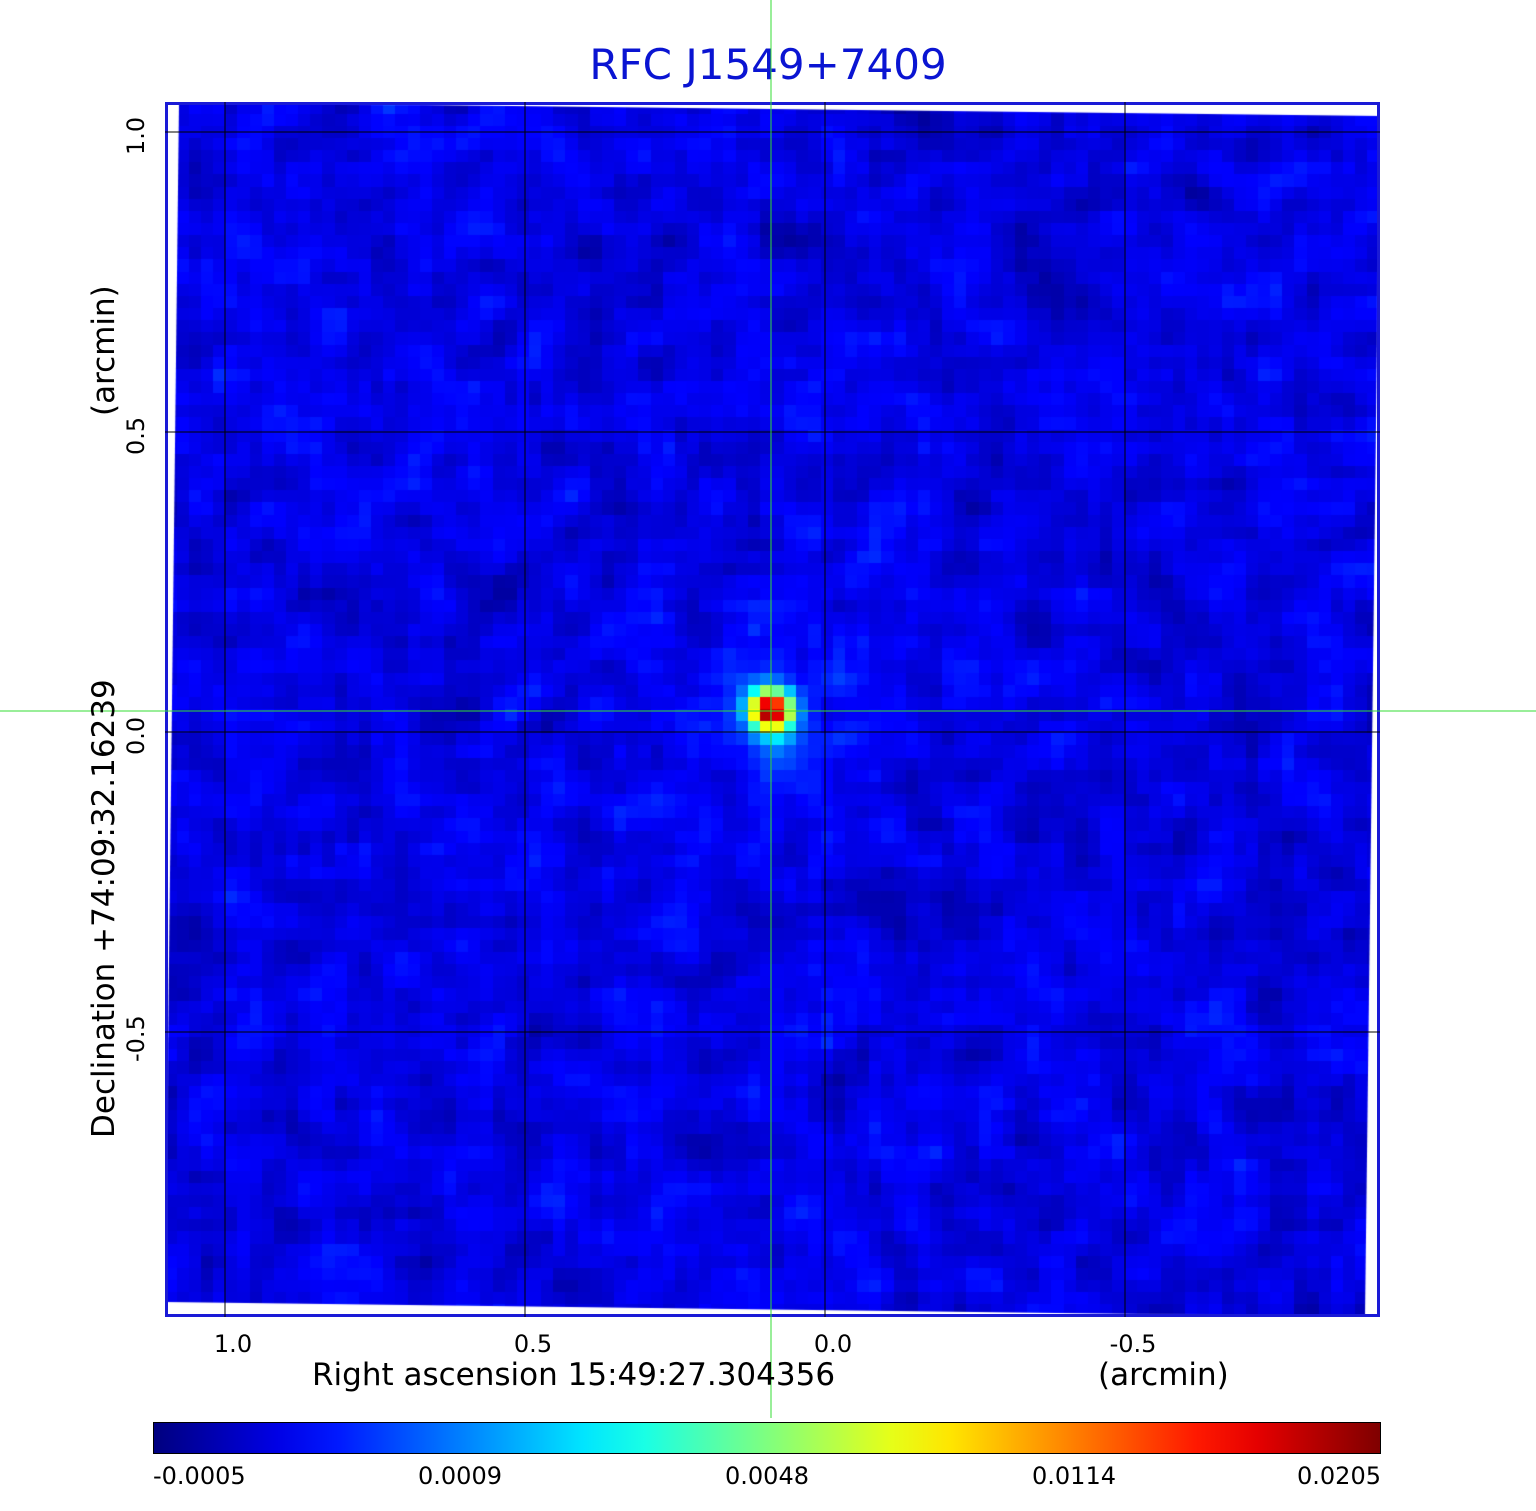 This screenshot has height=1511, width=1536. Describe the element at coordinates (460, 1476) in the screenshot. I see `colorbar-tick-label: 0.0009` at that location.